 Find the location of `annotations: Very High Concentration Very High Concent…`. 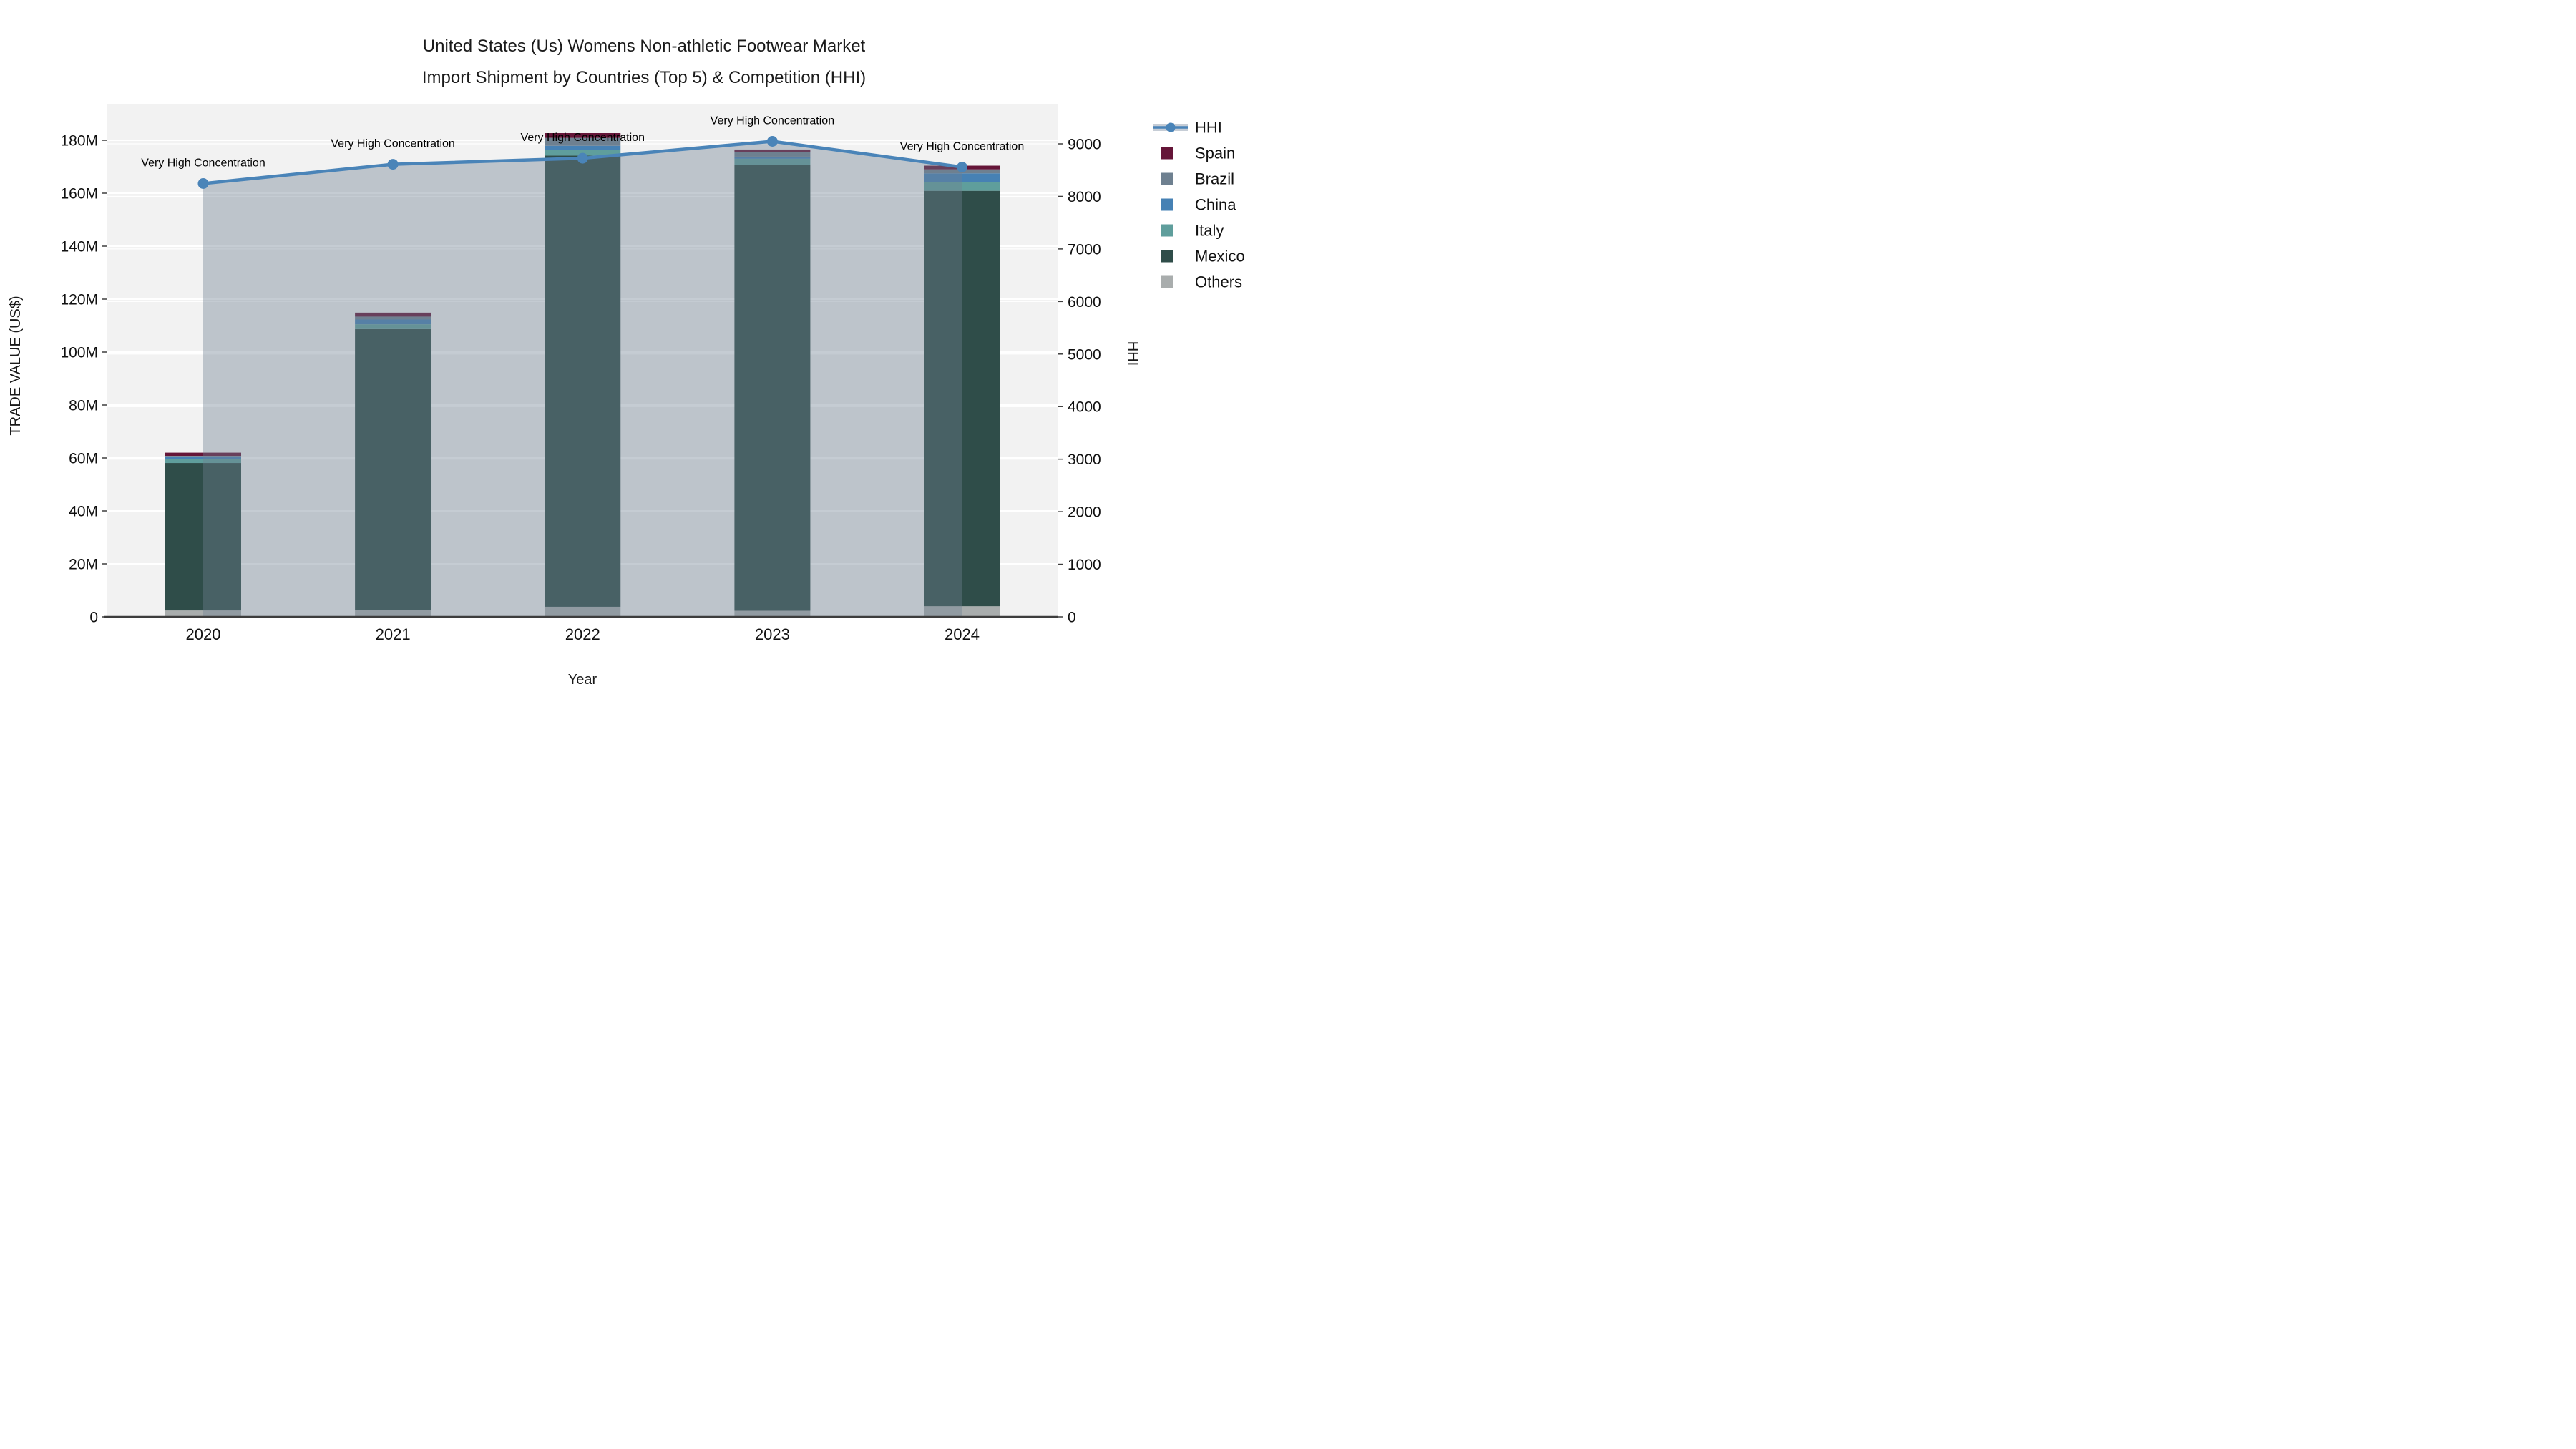

annotations: Very High Concentration Very High Concent… is located at coordinates (582, 142).